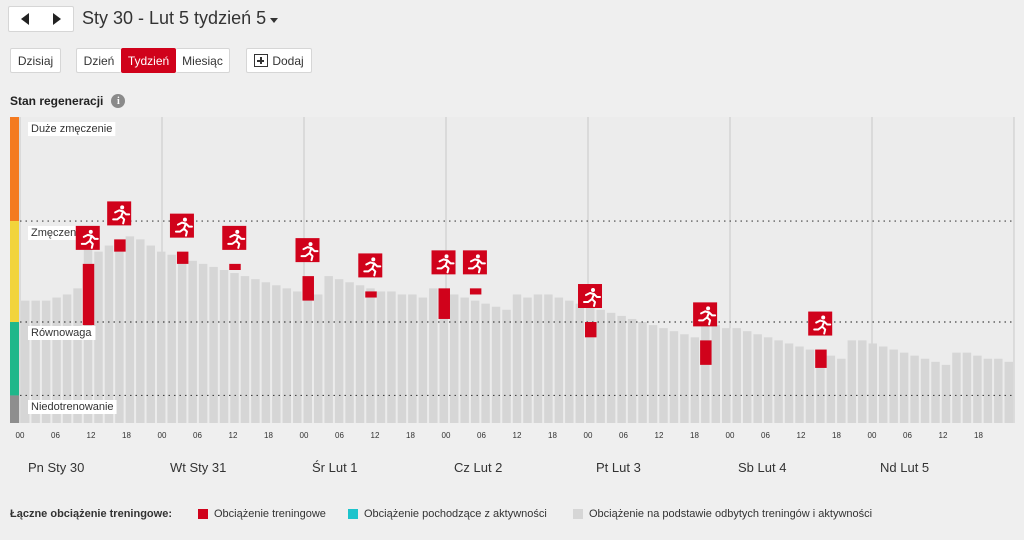 This screenshot has width=1024, height=540. Describe the element at coordinates (274, 20) in the screenshot. I see `chevron-down-icon` at that location.